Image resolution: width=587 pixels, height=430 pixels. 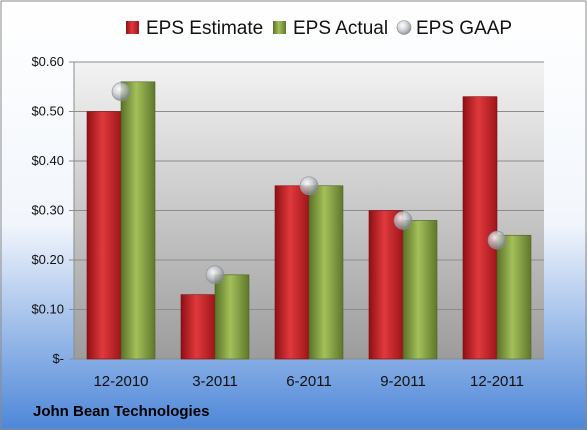 I want to click on x-tick-label: 12-2011, so click(x=497, y=381).